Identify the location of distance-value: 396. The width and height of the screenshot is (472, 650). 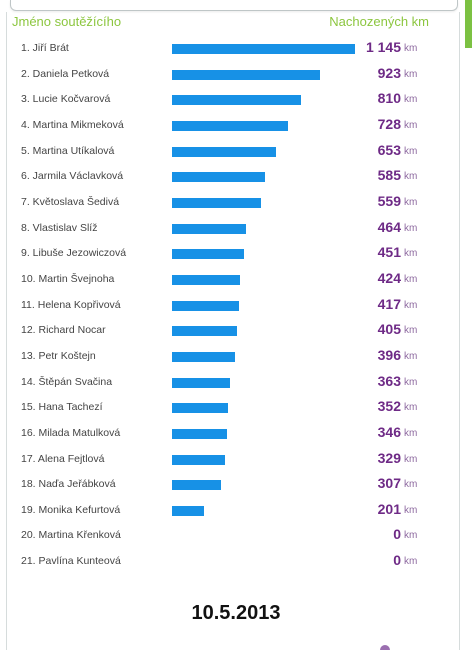
(389, 354).